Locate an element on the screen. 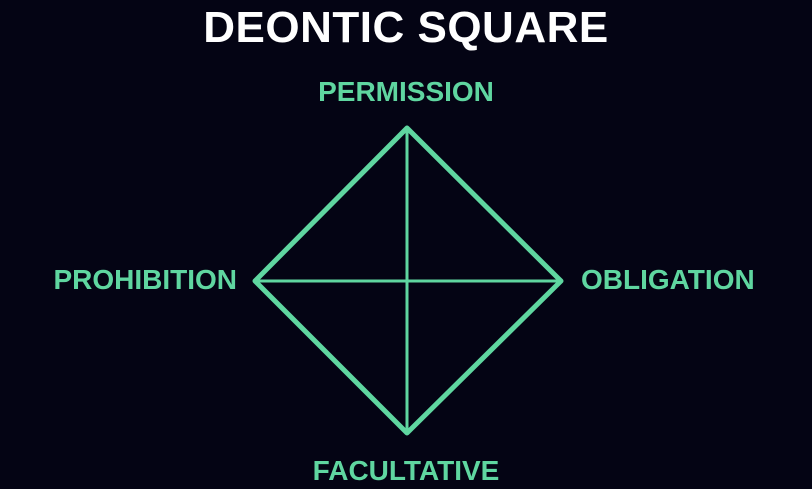 This screenshot has height=489, width=812. node-label-permission: PERMISSION is located at coordinates (406, 91).